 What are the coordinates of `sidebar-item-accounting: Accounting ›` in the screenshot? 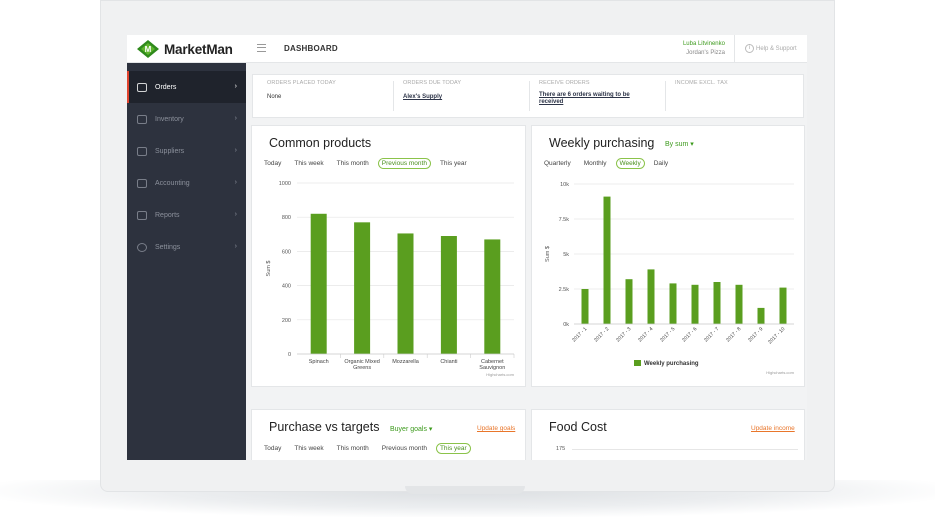 It's located at (186, 183).